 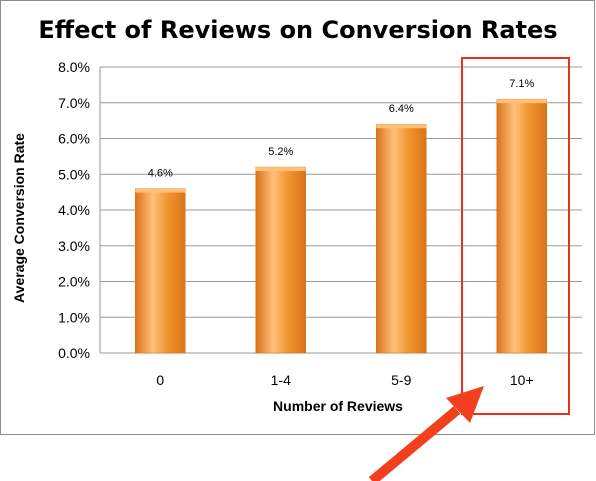 I want to click on x-tick-label: 0, so click(x=160, y=380).